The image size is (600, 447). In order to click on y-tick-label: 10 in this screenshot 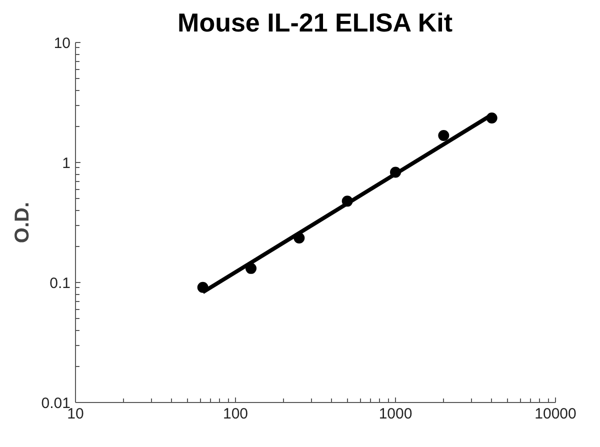, I will do `click(62, 43)`.